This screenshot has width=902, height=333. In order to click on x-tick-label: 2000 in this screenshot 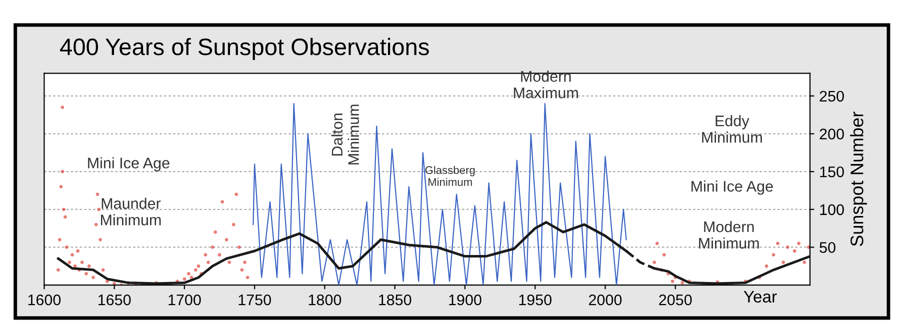, I will do `click(605, 300)`.